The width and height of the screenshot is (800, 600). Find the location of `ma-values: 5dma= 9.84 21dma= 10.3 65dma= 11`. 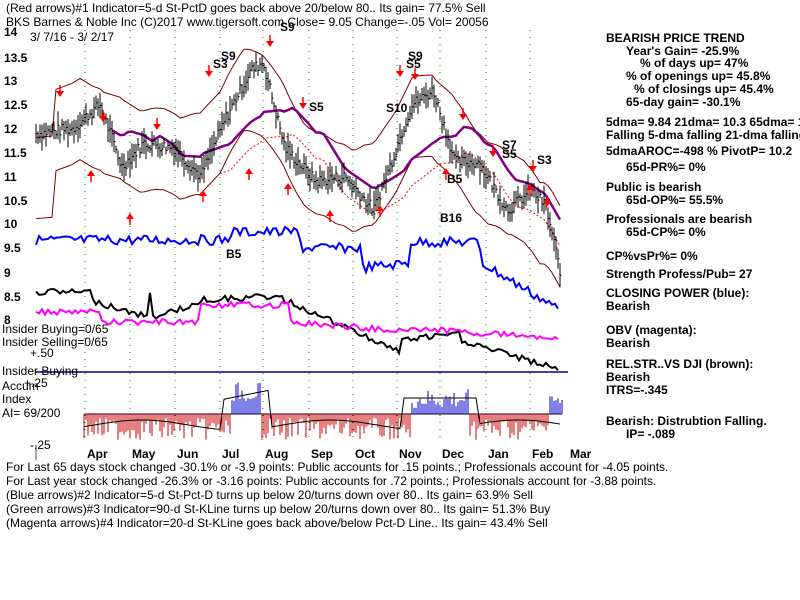

ma-values: 5dma= 9.84 21dma= 10.3 65dma= 11 is located at coordinates (703, 122).